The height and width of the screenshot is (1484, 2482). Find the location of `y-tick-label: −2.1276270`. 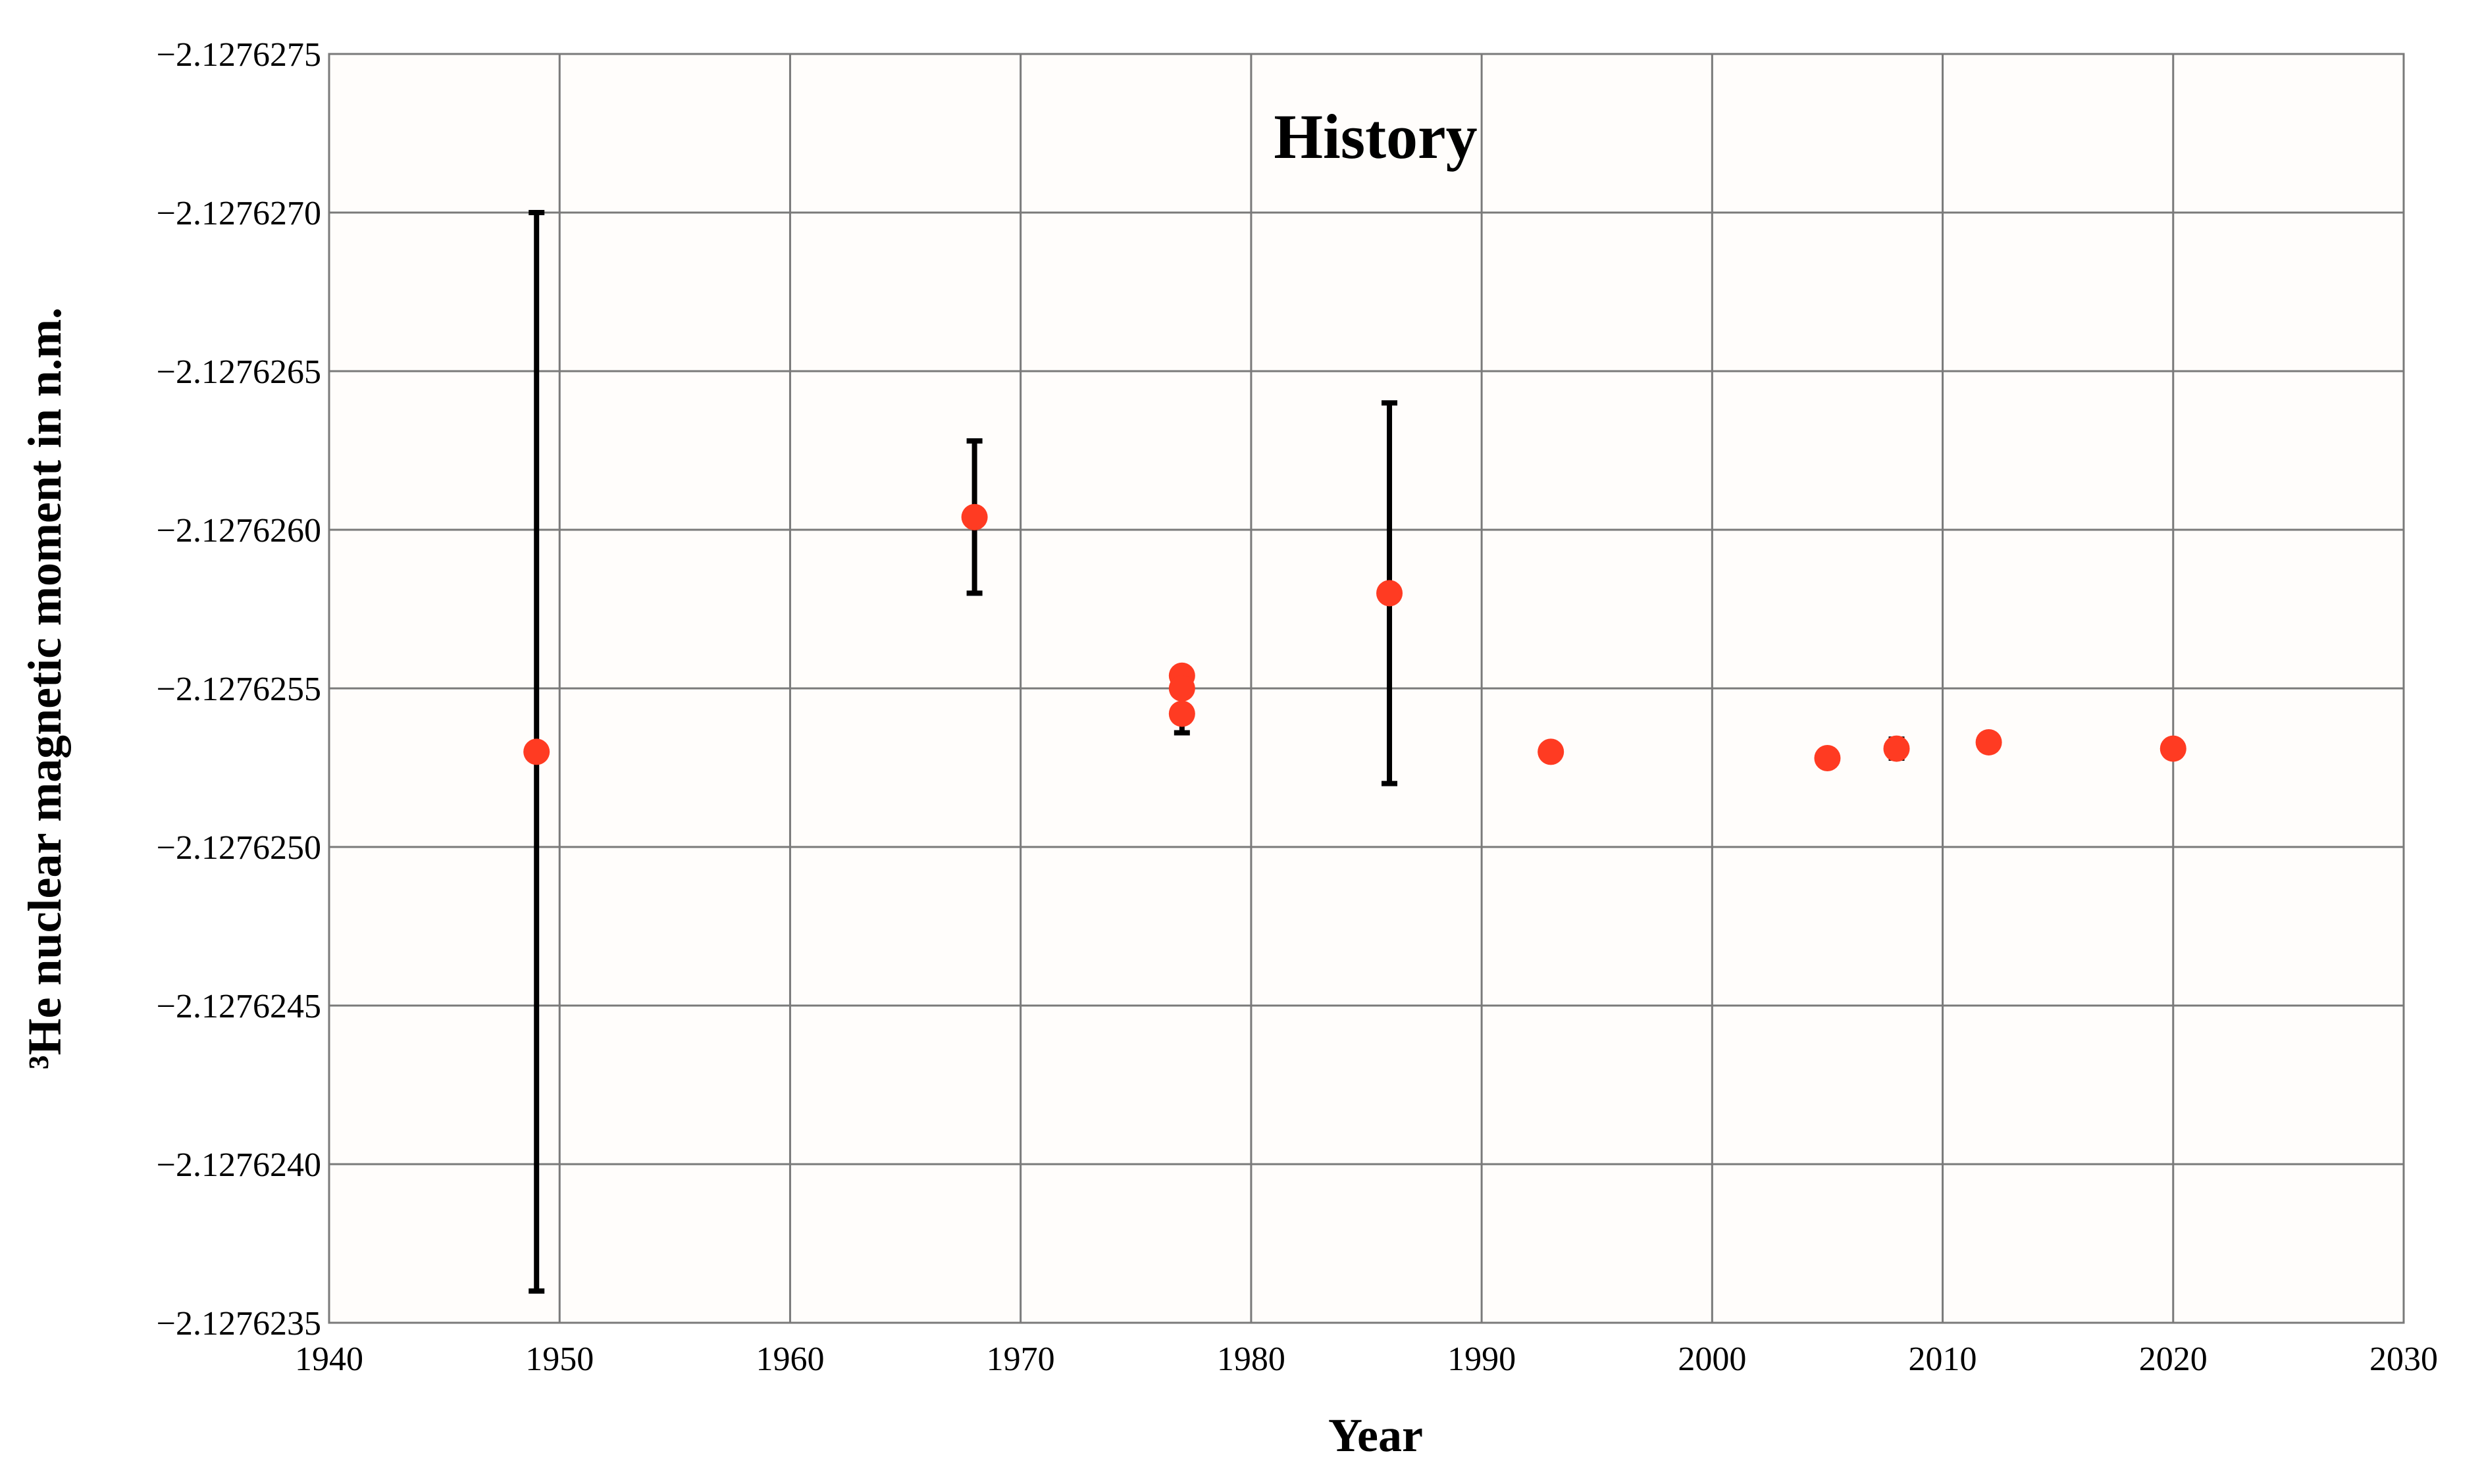

y-tick-label: −2.1276270 is located at coordinates (239, 213).